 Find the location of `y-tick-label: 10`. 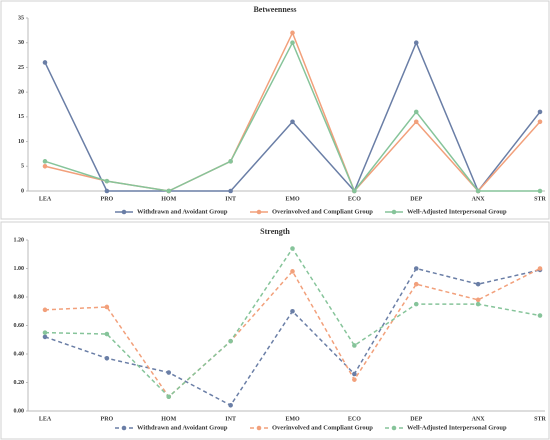

y-tick-label: 10 is located at coordinates (21, 142).